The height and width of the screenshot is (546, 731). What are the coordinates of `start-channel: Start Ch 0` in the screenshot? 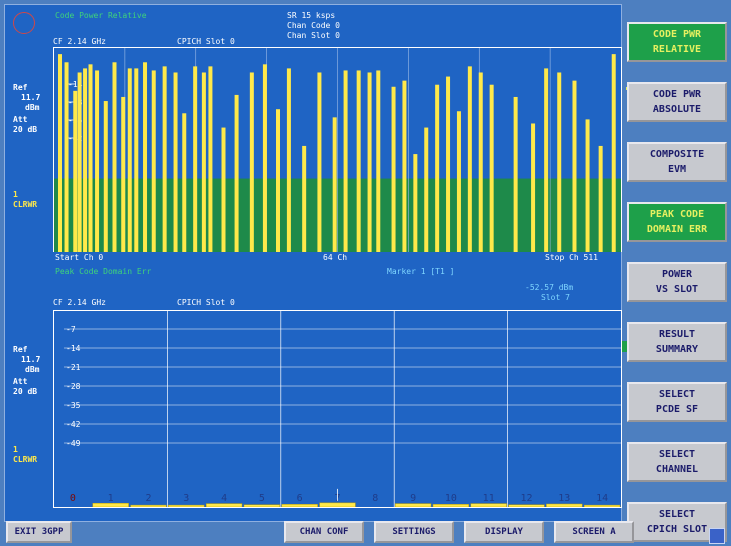 It's located at (79, 257).